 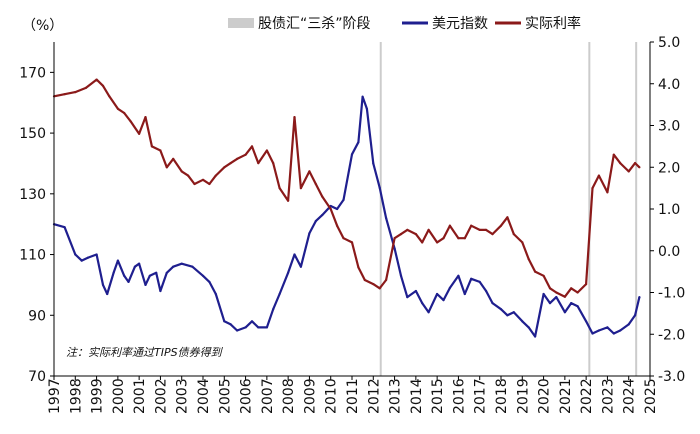 I want to click on x-tick-label-2009: 2009, so click(x=310, y=396).